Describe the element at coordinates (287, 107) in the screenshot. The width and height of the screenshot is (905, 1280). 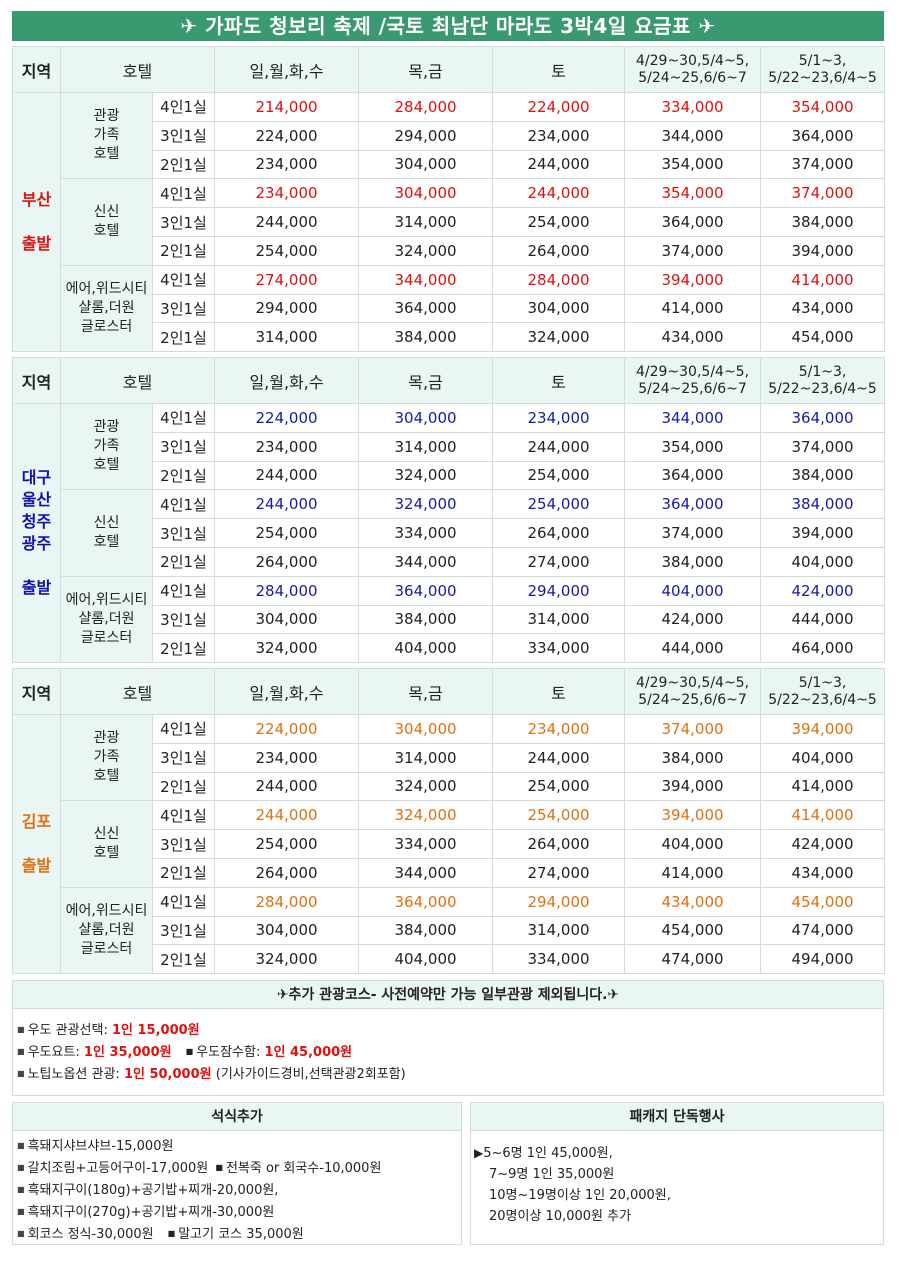
I see `price-cell: 214,000` at that location.